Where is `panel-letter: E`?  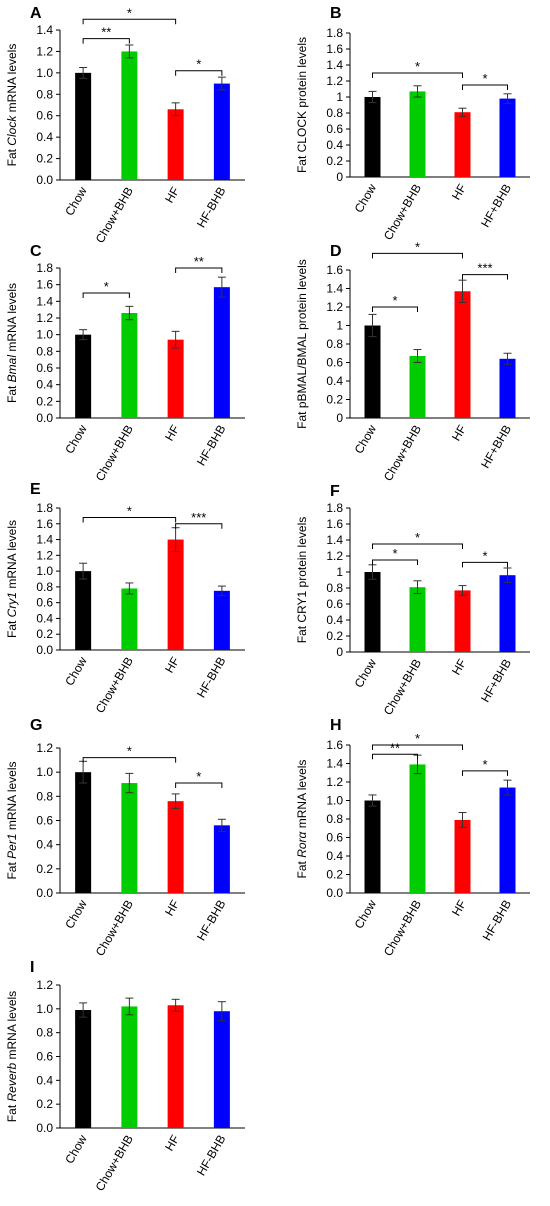 panel-letter: E is located at coordinates (35, 489).